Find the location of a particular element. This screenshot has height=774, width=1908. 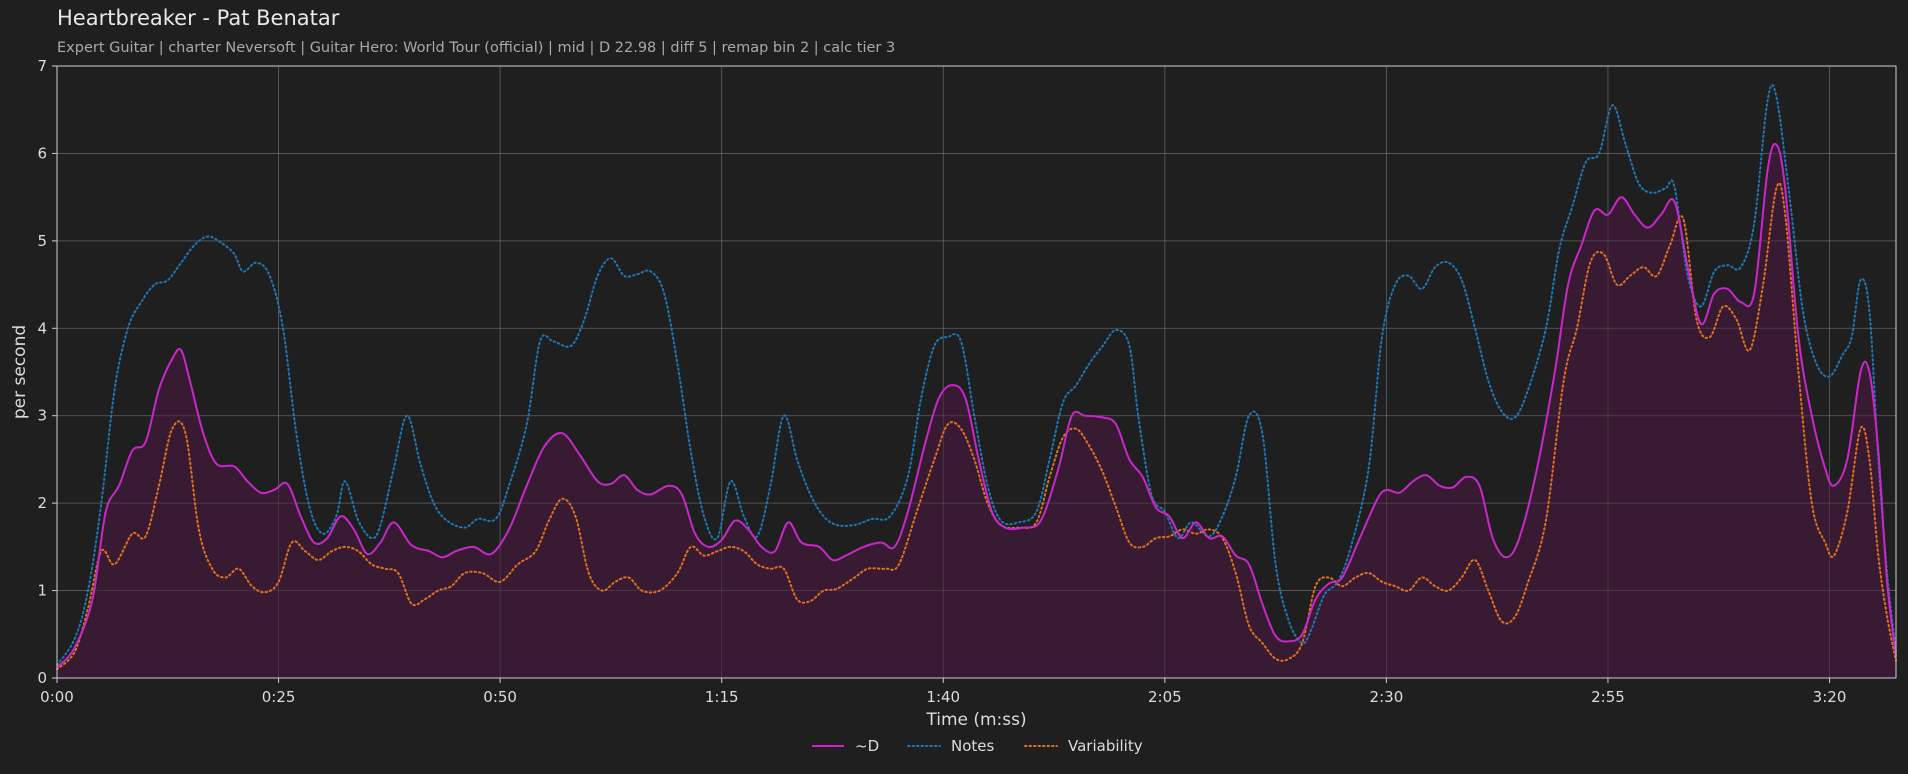

x-tick-label: 1:40 is located at coordinates (943, 697).